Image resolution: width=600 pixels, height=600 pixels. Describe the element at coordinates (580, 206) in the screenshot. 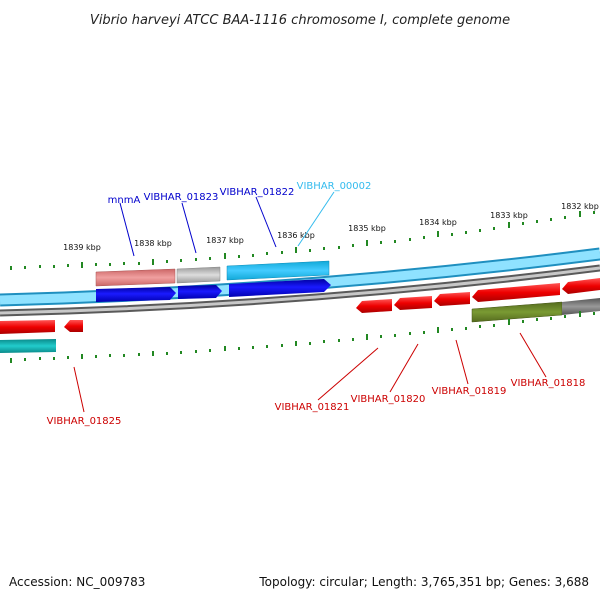

I see `kbp-label: 1832 kbp` at that location.